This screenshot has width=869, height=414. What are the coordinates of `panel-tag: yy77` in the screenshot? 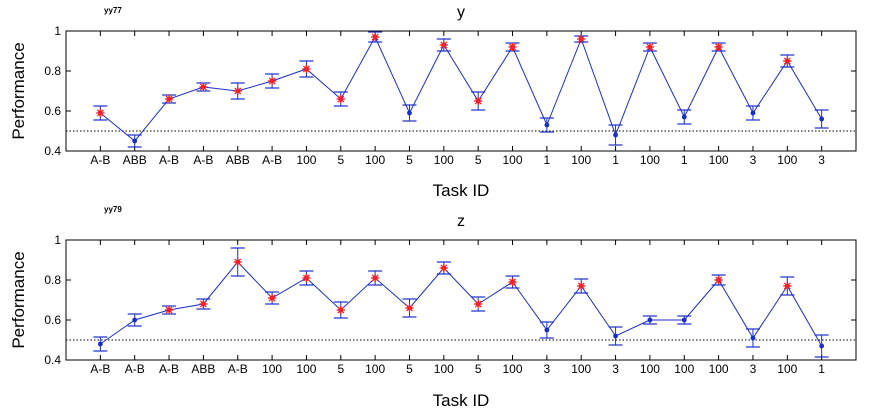 It's located at (113, 10).